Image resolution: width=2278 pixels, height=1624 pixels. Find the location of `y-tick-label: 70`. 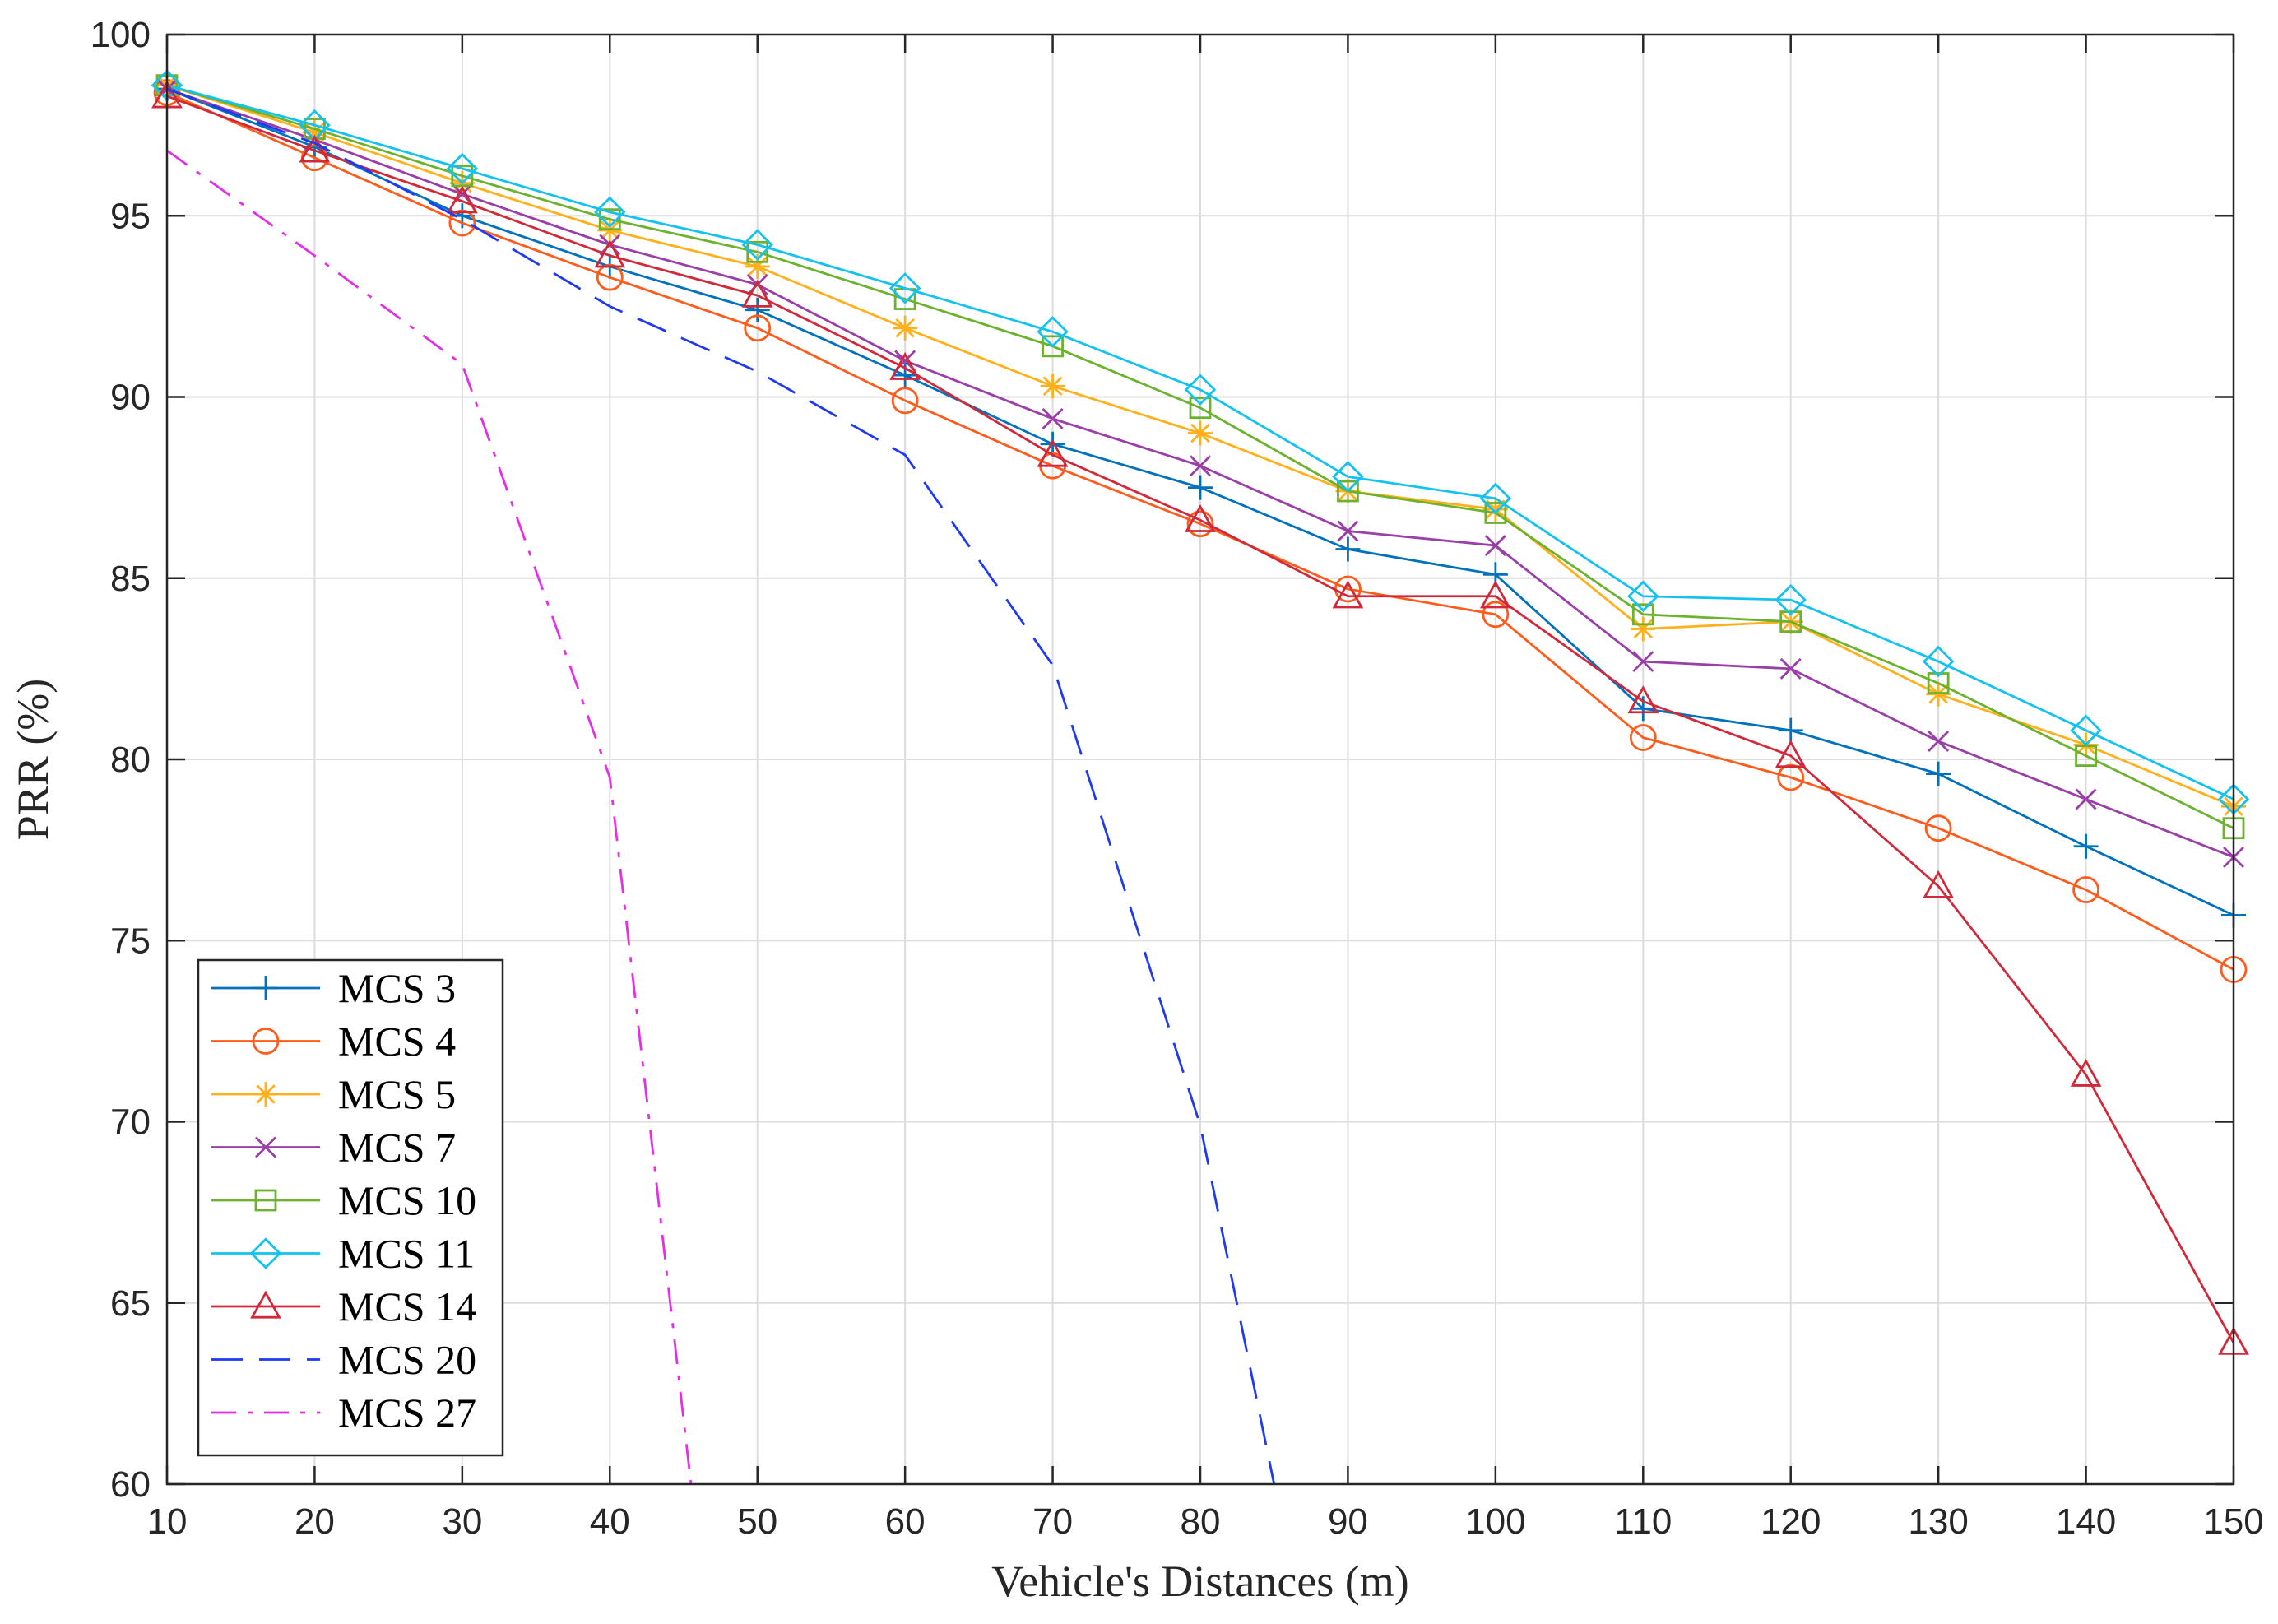

y-tick-label: 70 is located at coordinates (130, 1122).